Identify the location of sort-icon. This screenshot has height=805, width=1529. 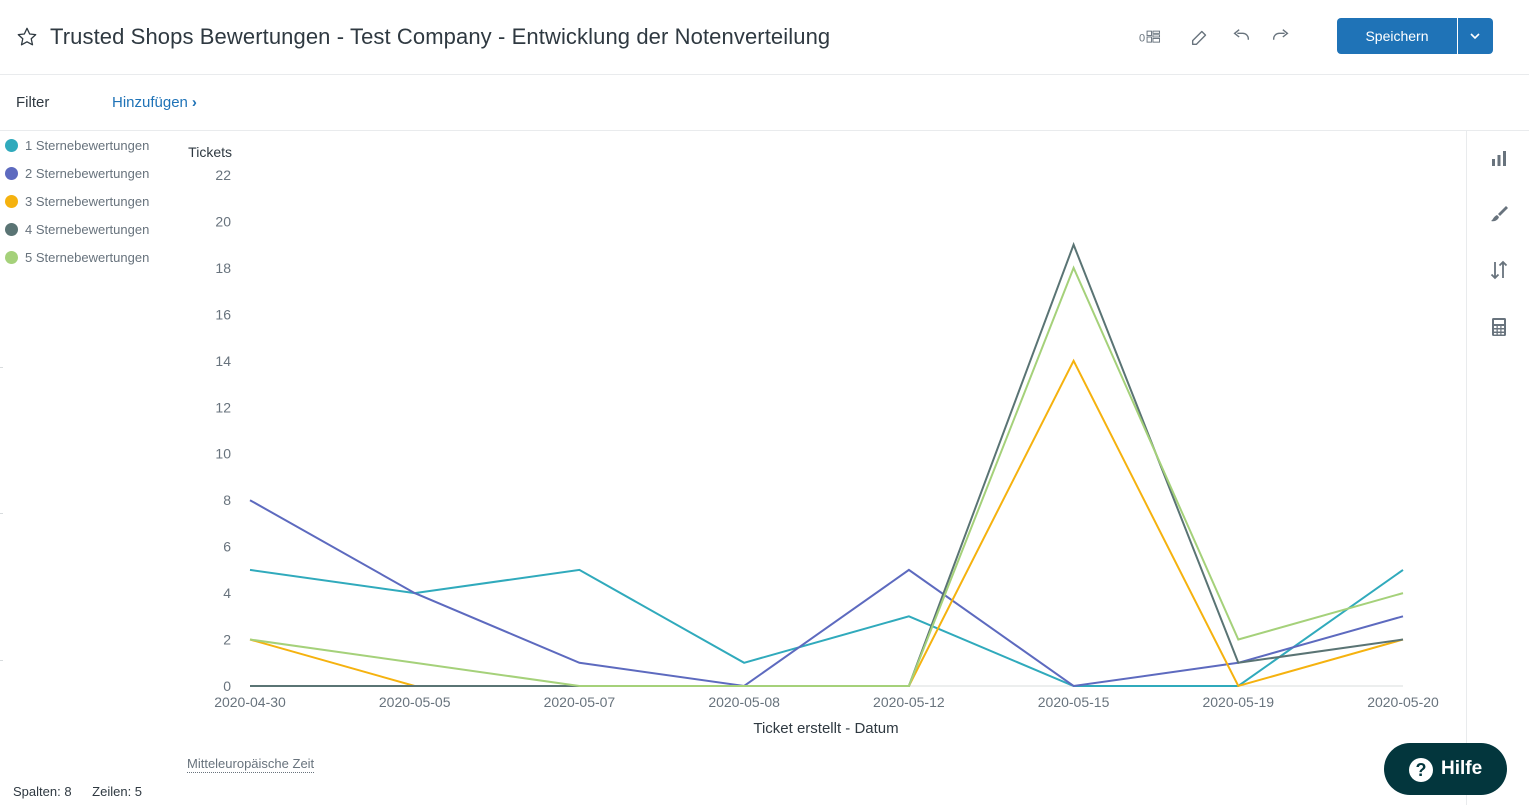
(1499, 270).